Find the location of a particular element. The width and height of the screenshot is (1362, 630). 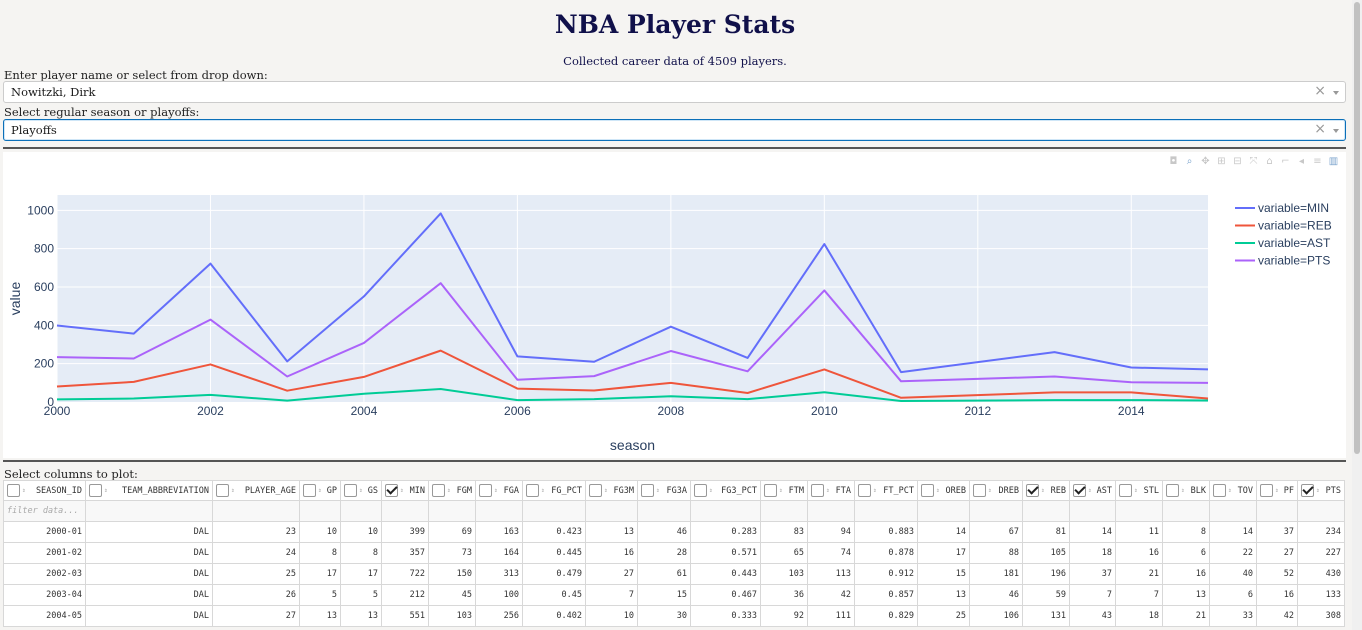

table-cell: 0.443 is located at coordinates (725, 574).